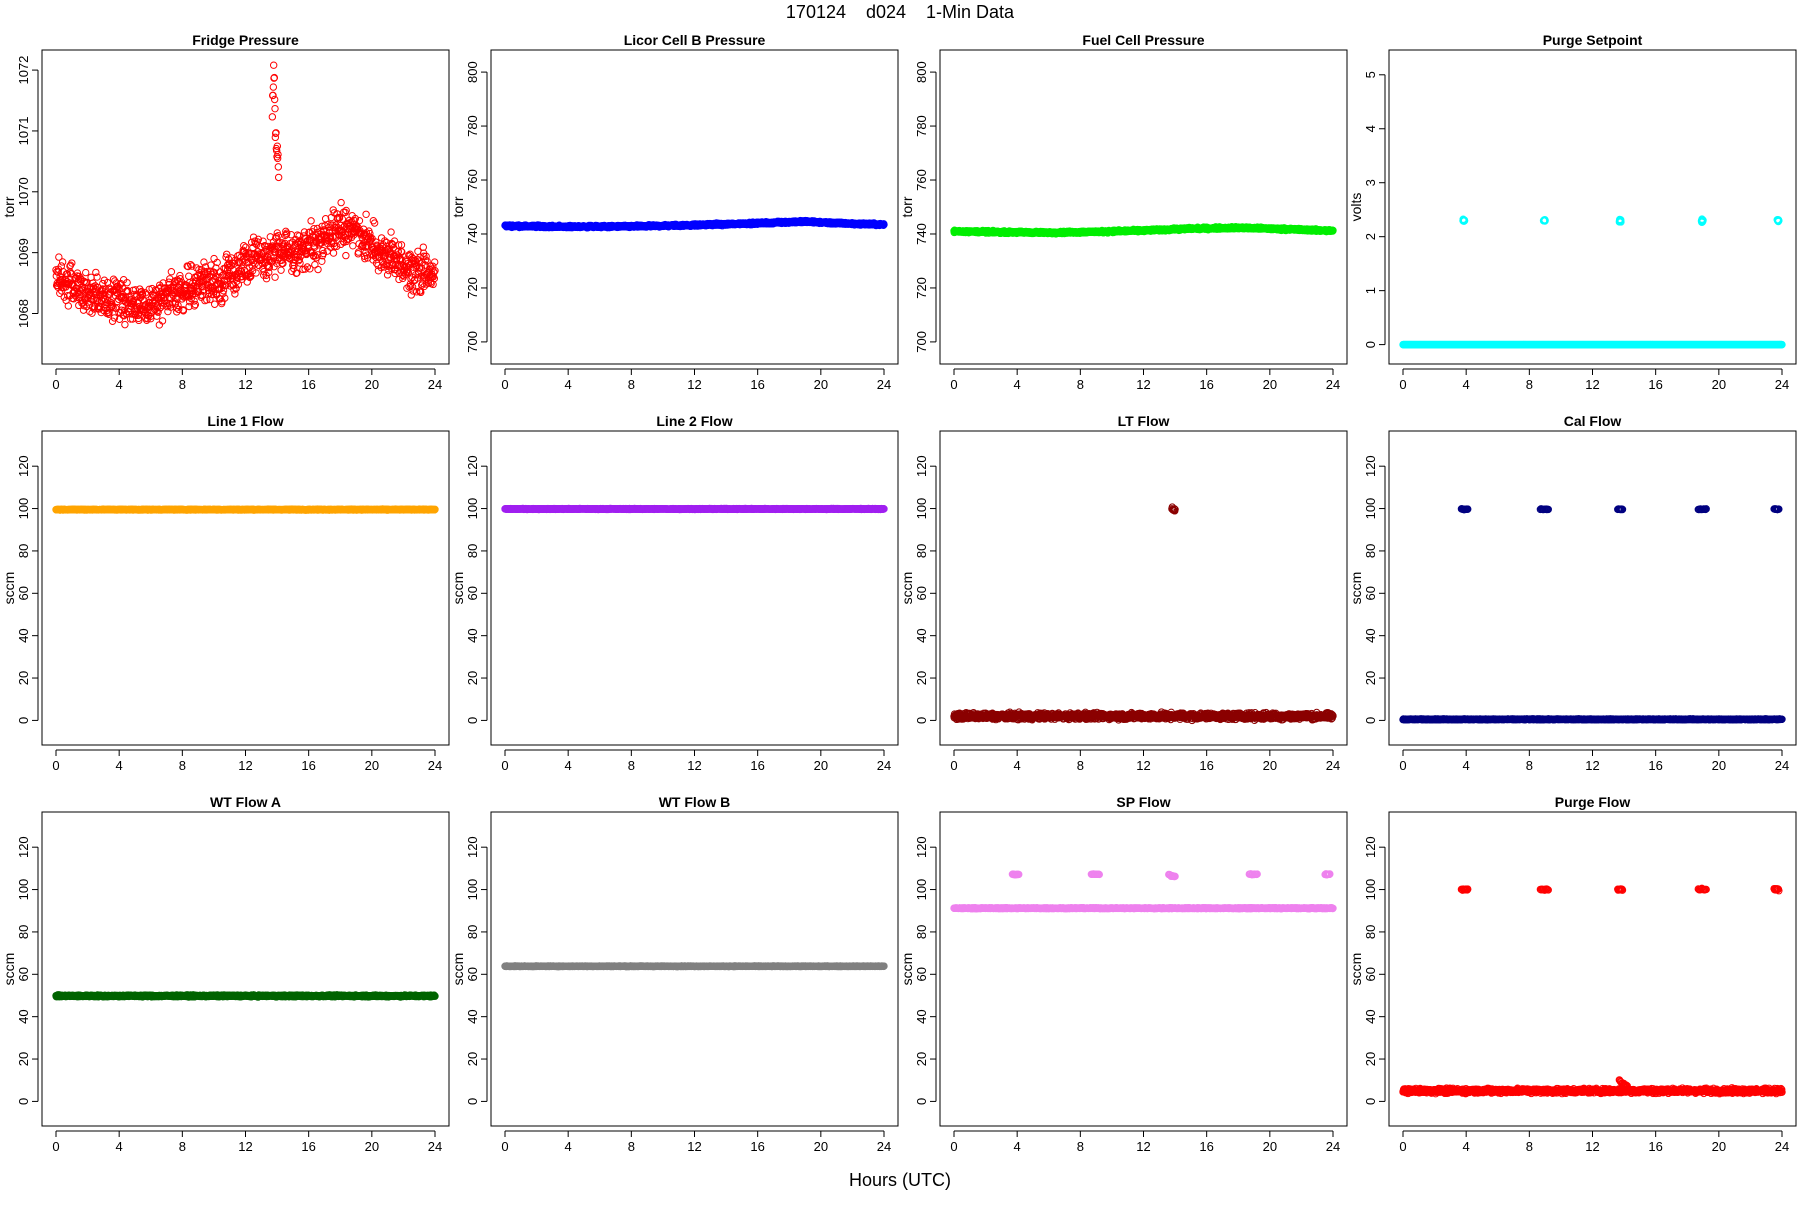 This screenshot has height=1205, width=1800. I want to click on y-tick-label: 2, so click(1370, 236).